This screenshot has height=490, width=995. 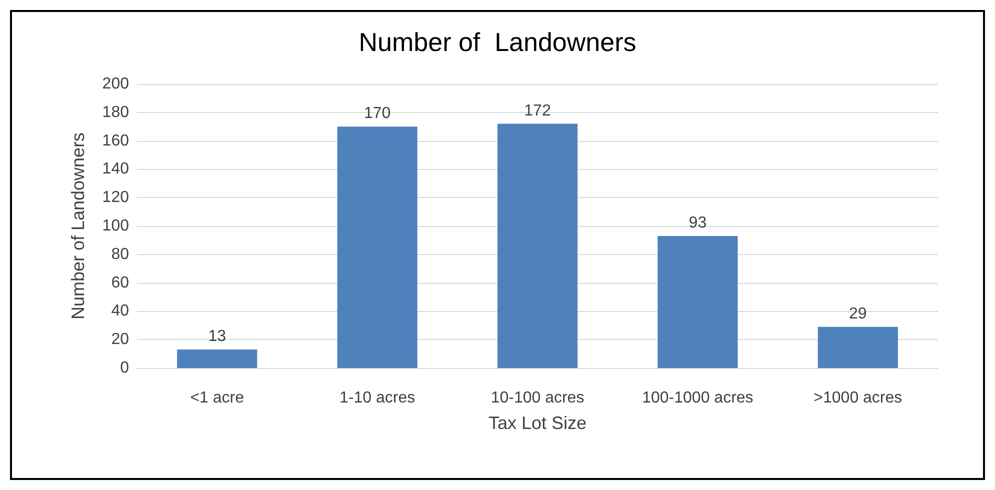 What do you see at coordinates (120, 311) in the screenshot?
I see `y-tick-label: 40` at bounding box center [120, 311].